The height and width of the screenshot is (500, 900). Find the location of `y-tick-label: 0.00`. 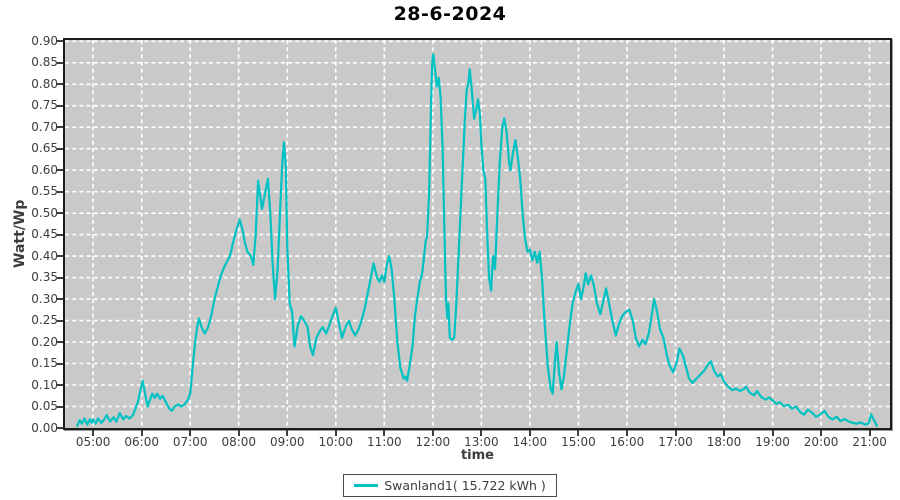

y-tick-label: 0.00 is located at coordinates (44, 427).